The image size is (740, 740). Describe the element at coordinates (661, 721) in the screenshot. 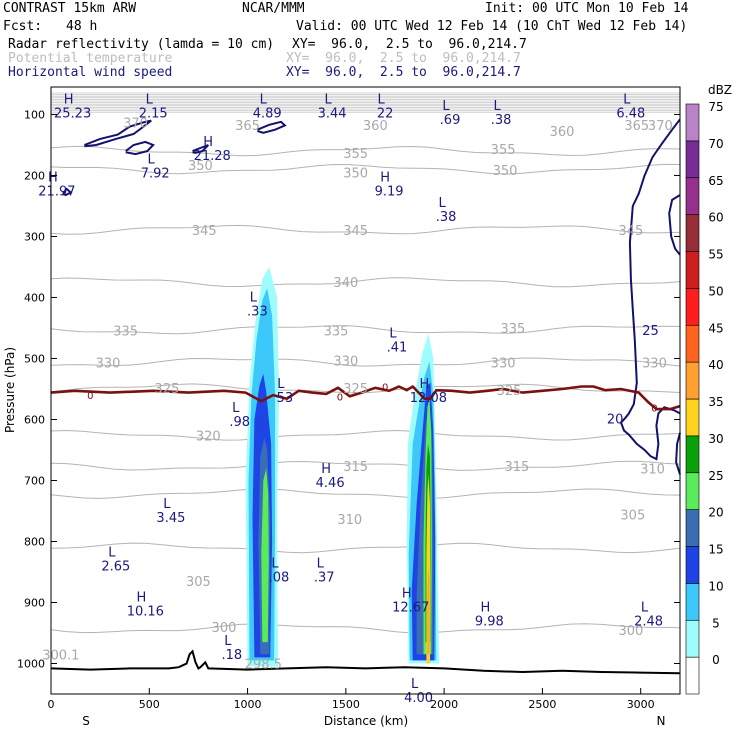

I see `x-end-right: N` at that location.